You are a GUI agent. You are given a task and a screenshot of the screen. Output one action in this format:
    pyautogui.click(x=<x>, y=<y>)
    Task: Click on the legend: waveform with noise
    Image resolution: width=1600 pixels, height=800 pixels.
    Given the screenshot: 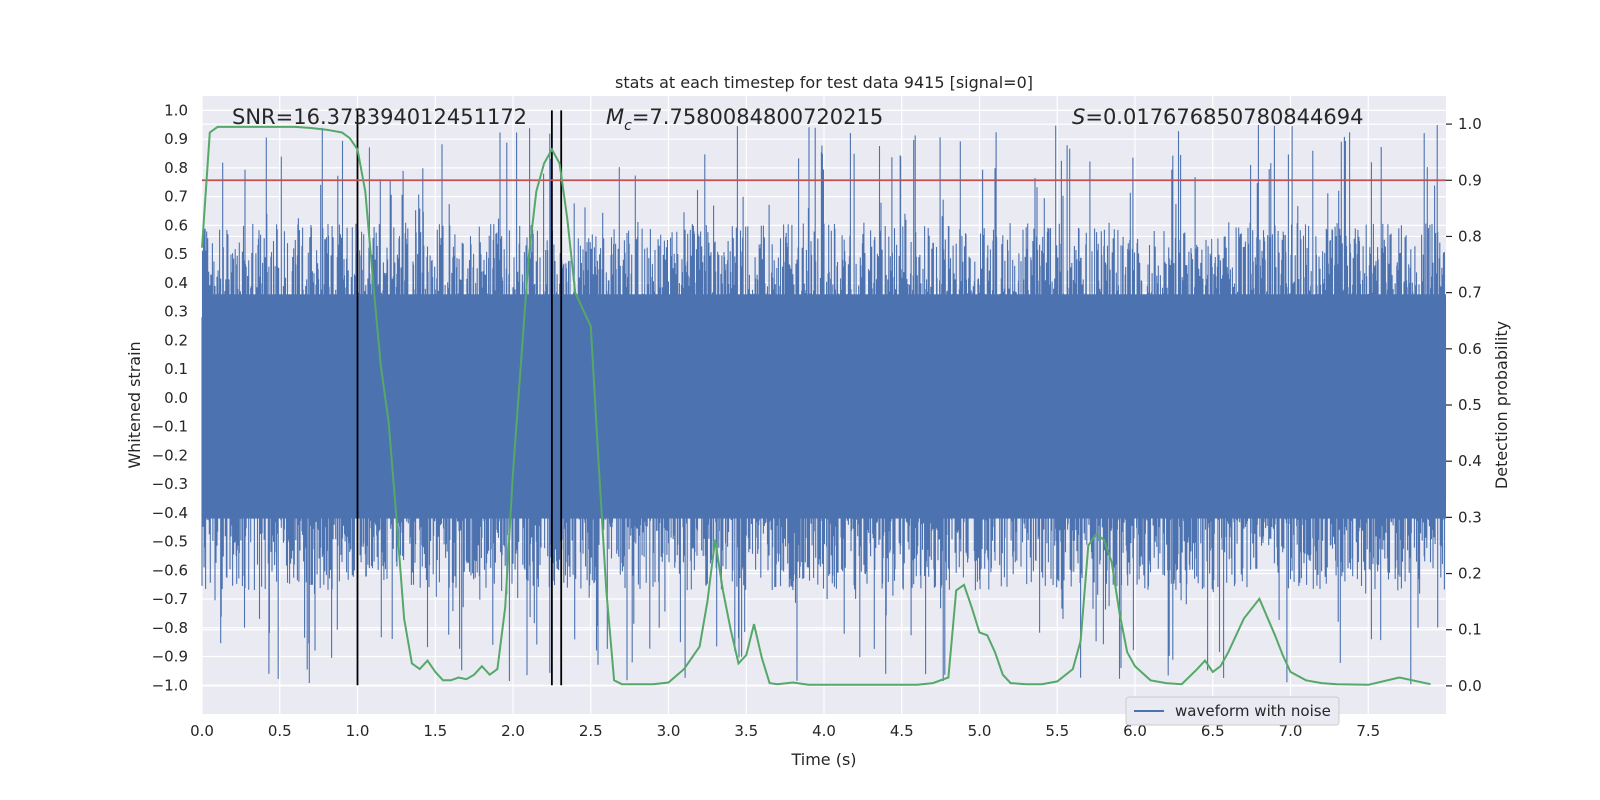 What is the action you would take?
    pyautogui.click(x=1232, y=711)
    